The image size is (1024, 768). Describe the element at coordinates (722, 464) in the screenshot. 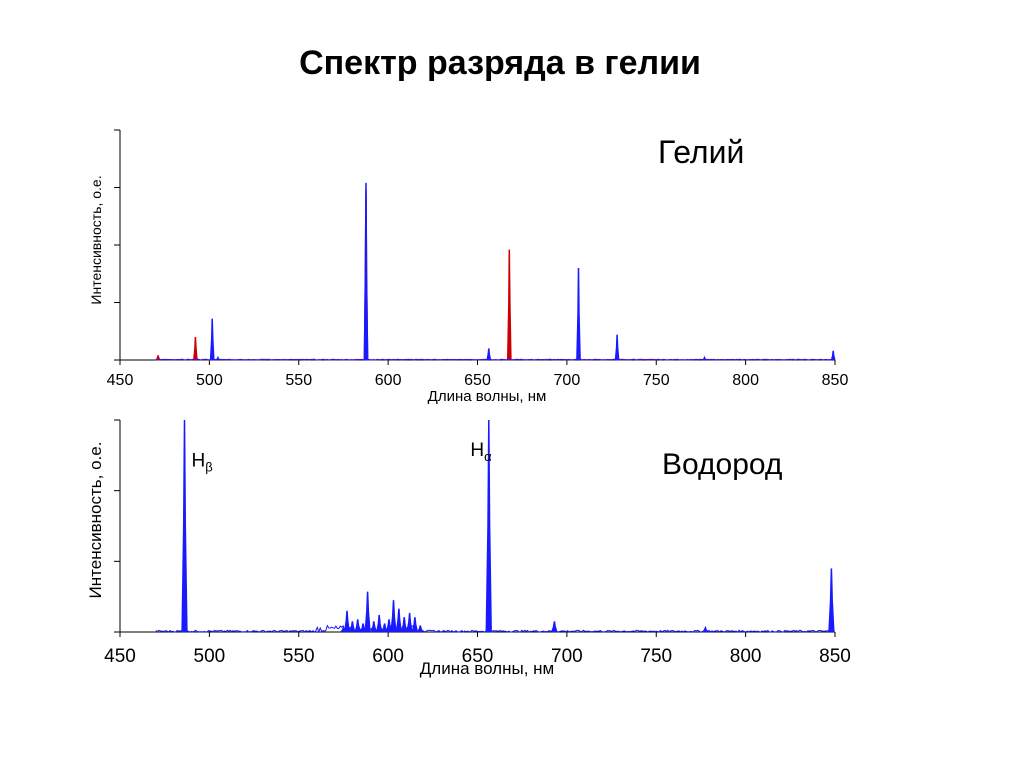

I see `panel-label: Водород` at that location.